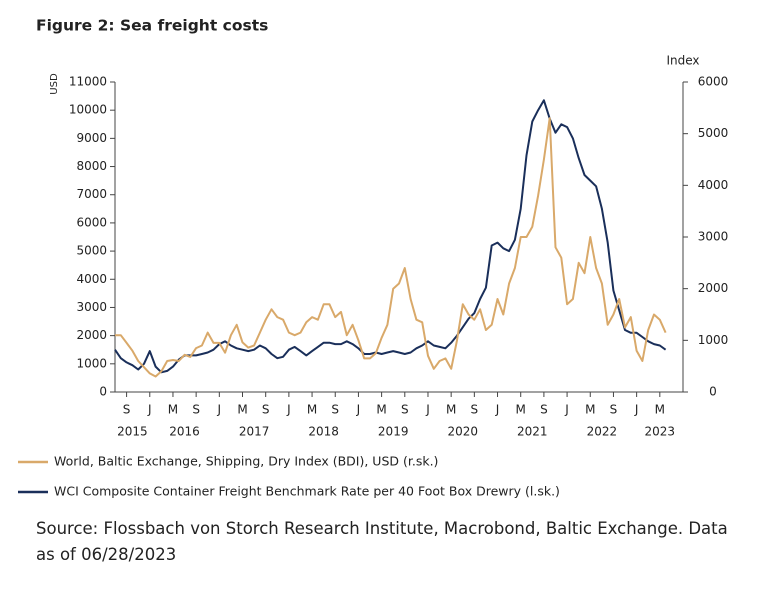 Image resolution: width=768 pixels, height=591 pixels. I want to click on y-tick-label: 4000, so click(91, 279).